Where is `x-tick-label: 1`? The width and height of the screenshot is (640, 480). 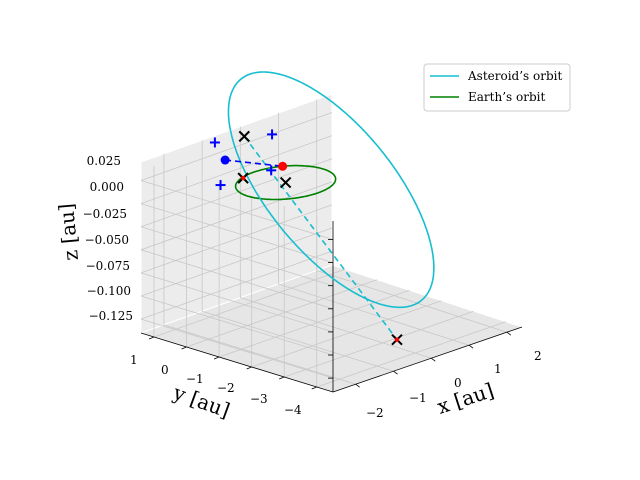
x-tick-label: 1 is located at coordinates (498, 369).